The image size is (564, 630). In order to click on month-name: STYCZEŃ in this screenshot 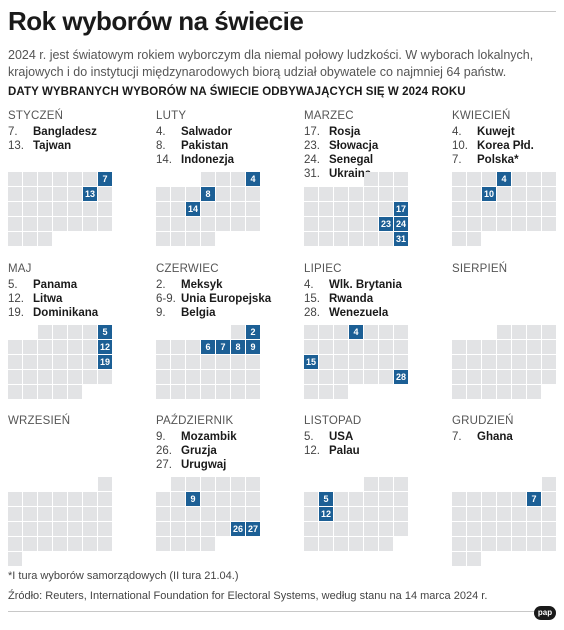, I will do `click(36, 116)`.